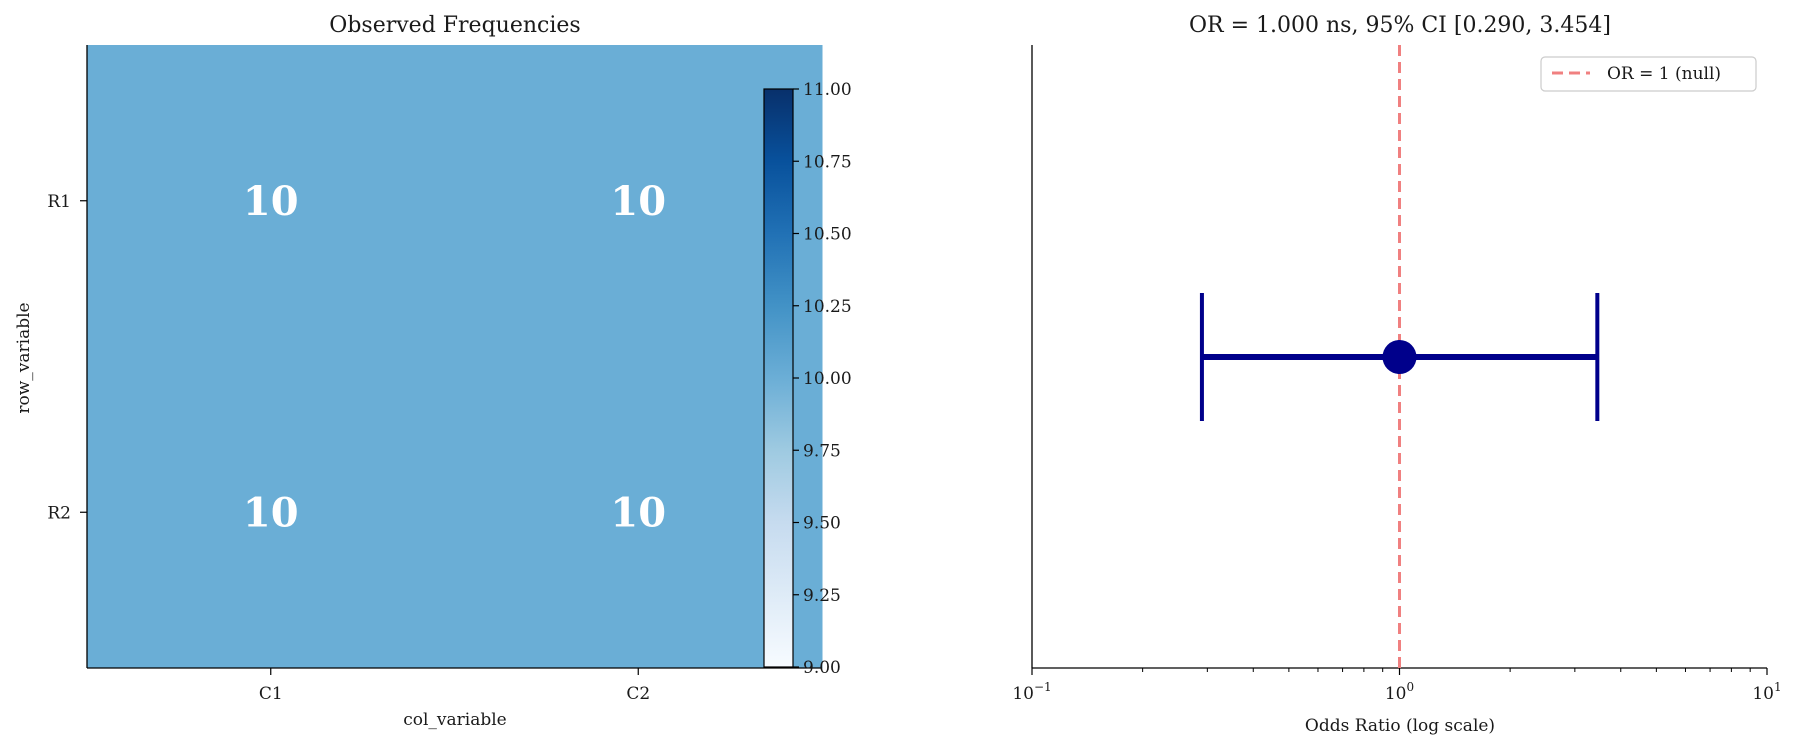  Describe the element at coordinates (822, 596) in the screenshot. I see `colorbar-tick-label: 9.25` at that location.